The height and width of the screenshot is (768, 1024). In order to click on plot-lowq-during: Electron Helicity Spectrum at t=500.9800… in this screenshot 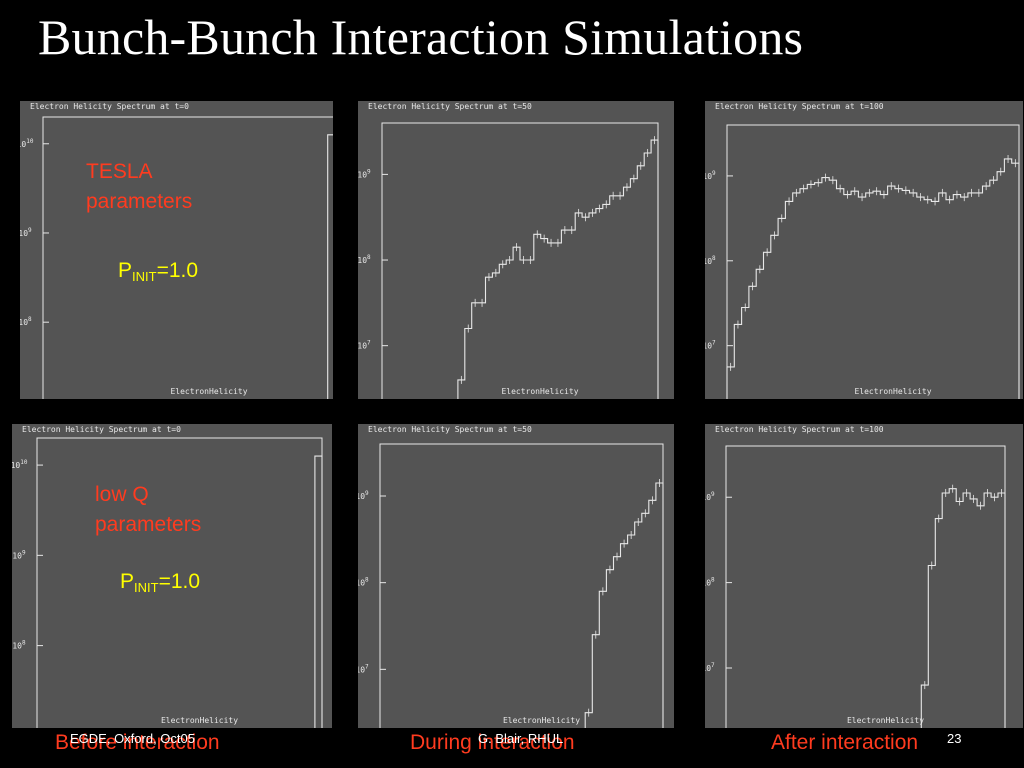, I will do `click(516, 576)`.